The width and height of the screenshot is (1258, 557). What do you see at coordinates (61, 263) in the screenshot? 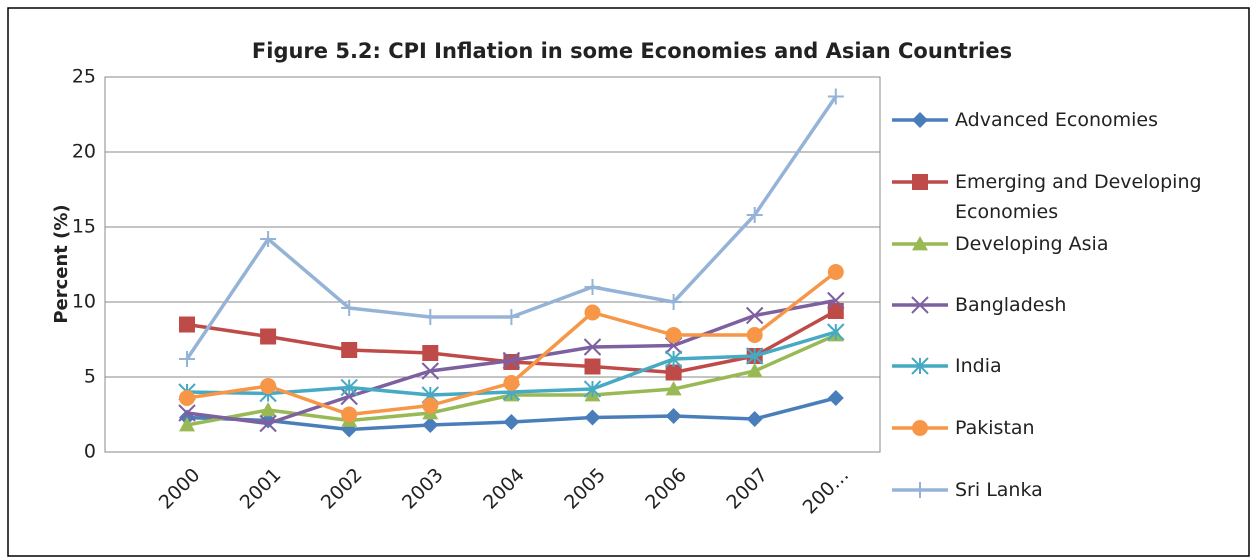
I see `y-axis-label: Percent (%)` at bounding box center [61, 263].